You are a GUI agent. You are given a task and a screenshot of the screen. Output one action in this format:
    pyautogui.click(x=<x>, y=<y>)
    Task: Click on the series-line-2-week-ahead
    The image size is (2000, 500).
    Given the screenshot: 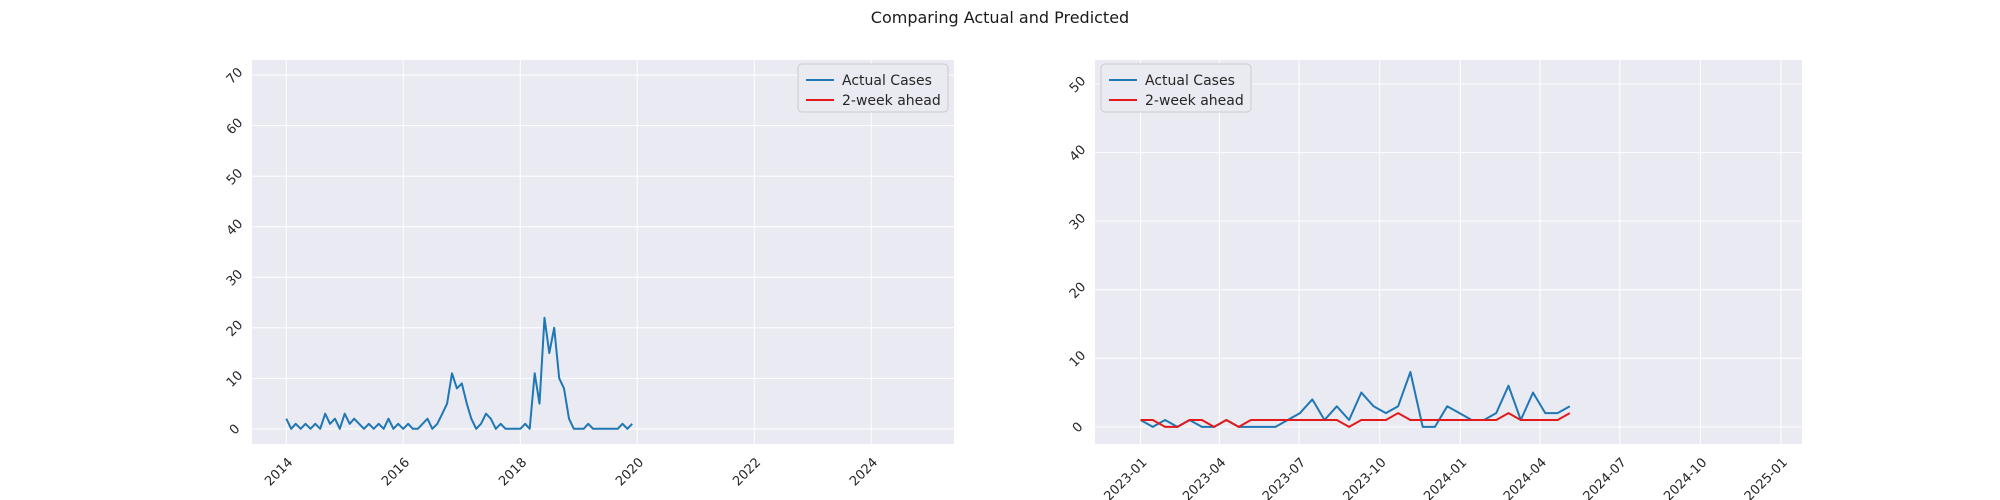 What is the action you would take?
    pyautogui.click(x=1355, y=420)
    